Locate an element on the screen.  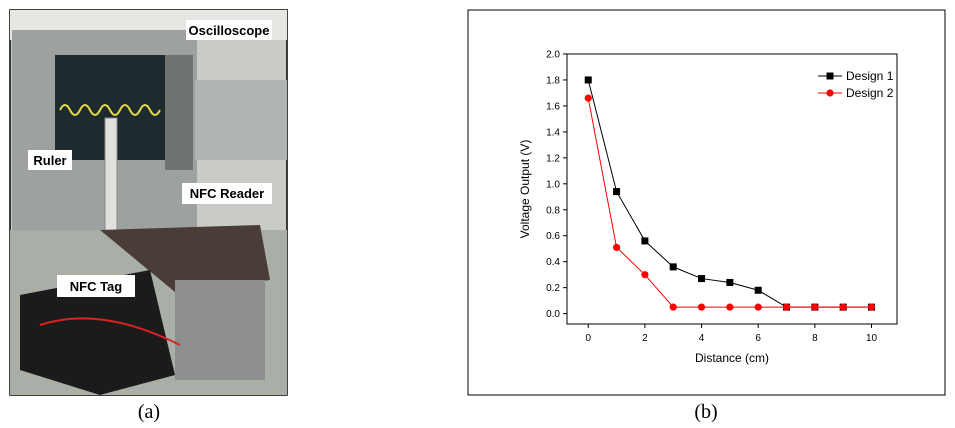
x-tick-label: 0 is located at coordinates (588, 338).